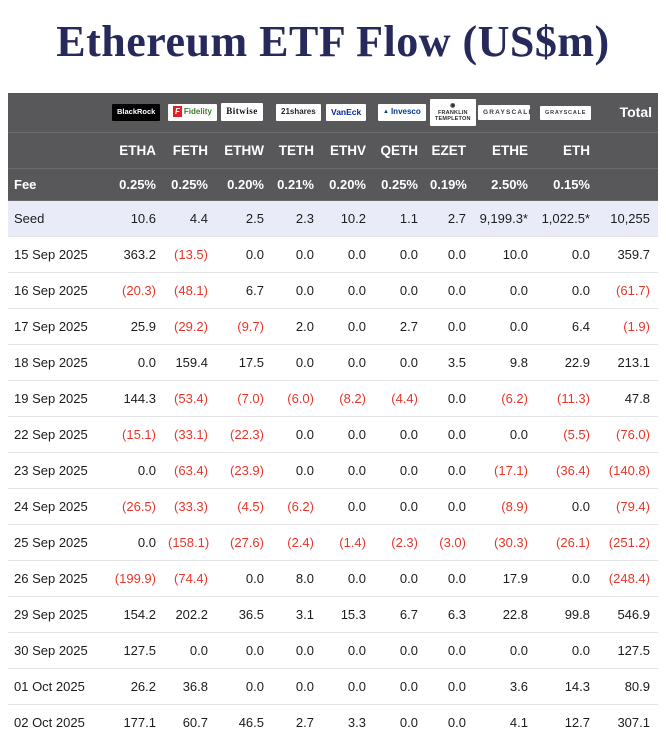 Image resolution: width=666 pixels, height=737 pixels. I want to click on ticker-teth: TETH, so click(295, 150).